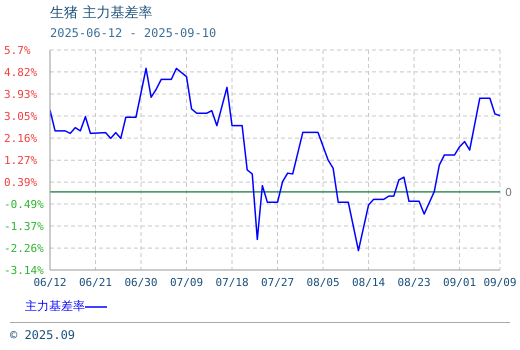 The width and height of the screenshot is (520, 350). What do you see at coordinates (459, 282) in the screenshot?
I see `x-tick-label: 09/01` at bounding box center [459, 282].